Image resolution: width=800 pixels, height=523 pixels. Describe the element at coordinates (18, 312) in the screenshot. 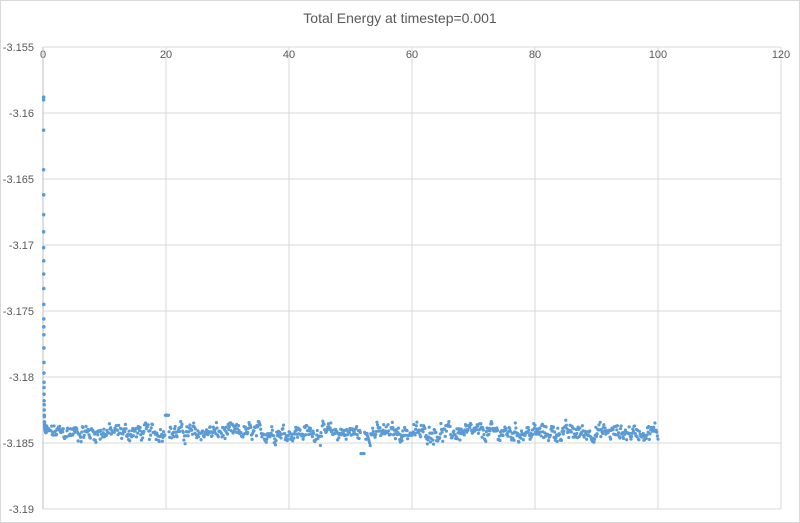

I see `y-tick-label: -3.175` at that location.